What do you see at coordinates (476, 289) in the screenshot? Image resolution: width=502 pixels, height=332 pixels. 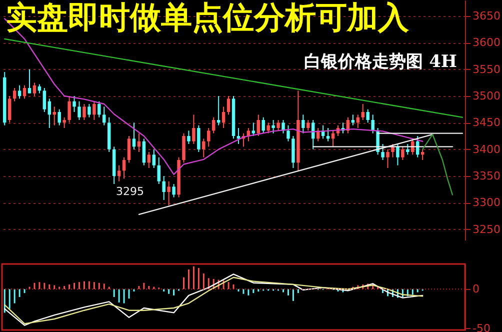 I see `y-tick-label: 0` at bounding box center [476, 289].